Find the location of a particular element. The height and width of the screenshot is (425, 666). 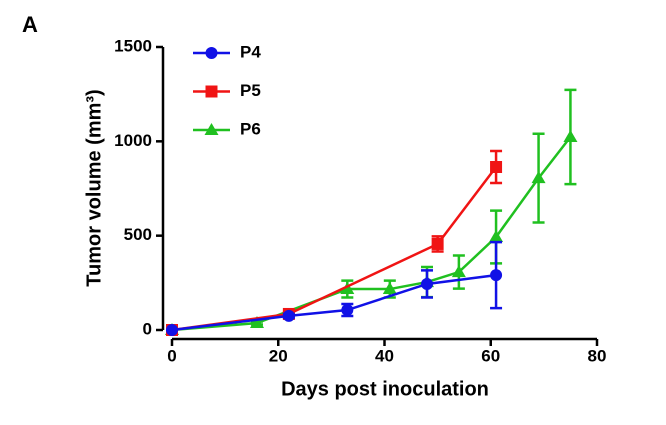

x-tick-label: 60 is located at coordinates (490, 355).